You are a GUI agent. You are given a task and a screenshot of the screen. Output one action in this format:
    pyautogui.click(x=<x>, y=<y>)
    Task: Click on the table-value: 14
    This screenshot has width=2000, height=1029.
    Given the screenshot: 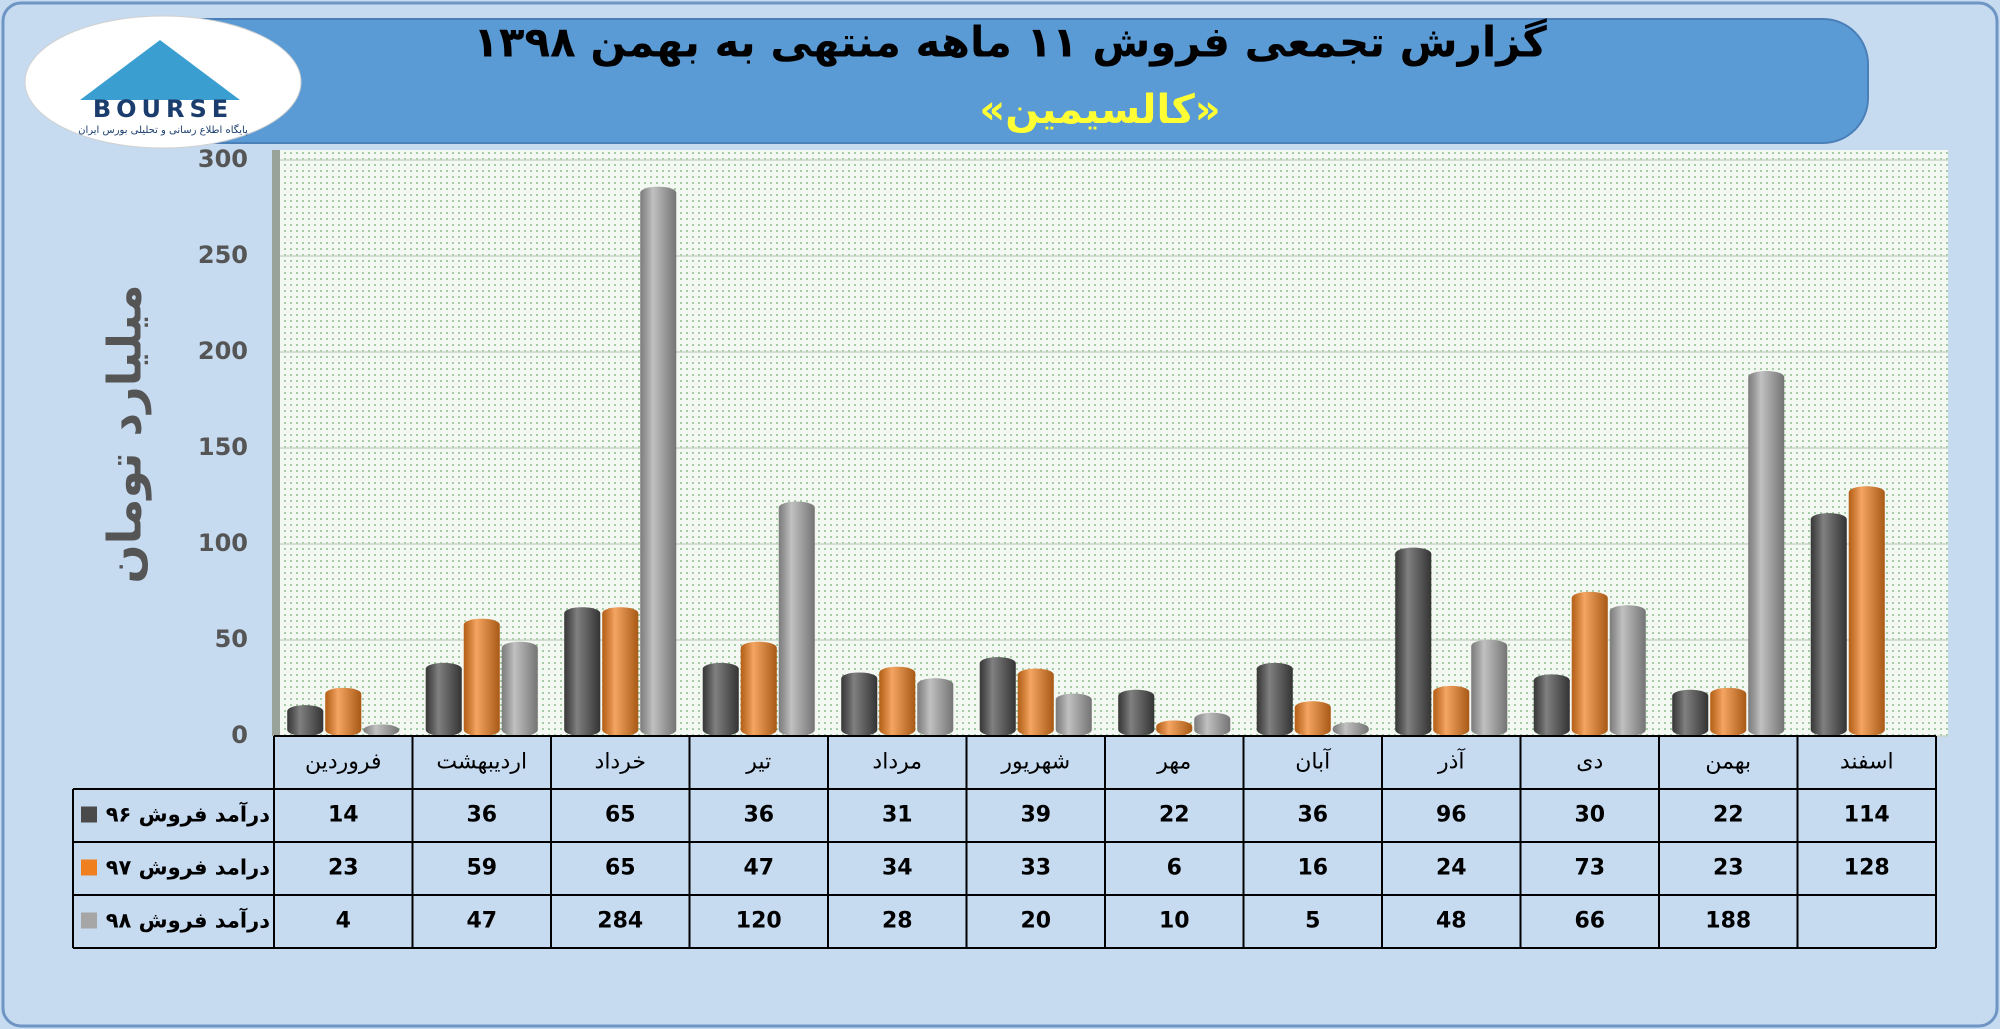 What is the action you would take?
    pyautogui.click(x=343, y=815)
    